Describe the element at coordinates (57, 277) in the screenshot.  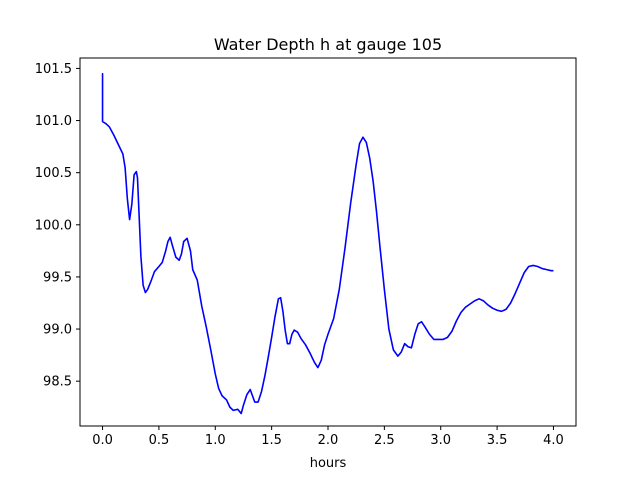
I see `y-tick-label: 99.5` at that location.